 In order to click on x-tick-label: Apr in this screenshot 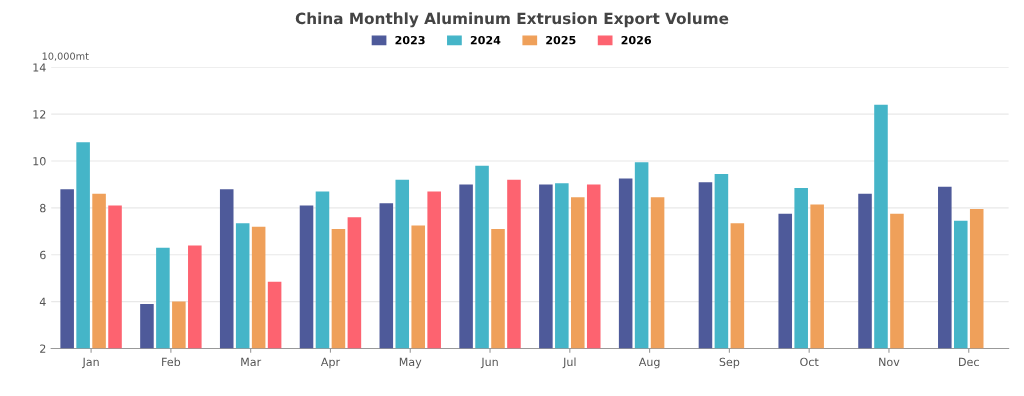, I will do `click(330, 363)`.